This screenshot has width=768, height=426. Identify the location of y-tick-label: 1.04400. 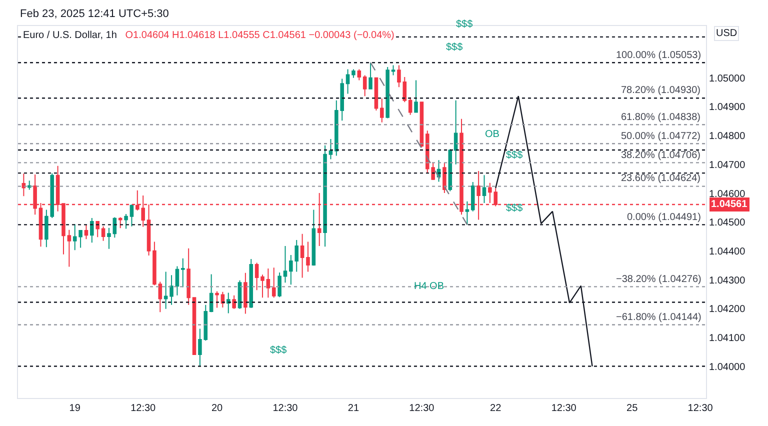
(727, 252).